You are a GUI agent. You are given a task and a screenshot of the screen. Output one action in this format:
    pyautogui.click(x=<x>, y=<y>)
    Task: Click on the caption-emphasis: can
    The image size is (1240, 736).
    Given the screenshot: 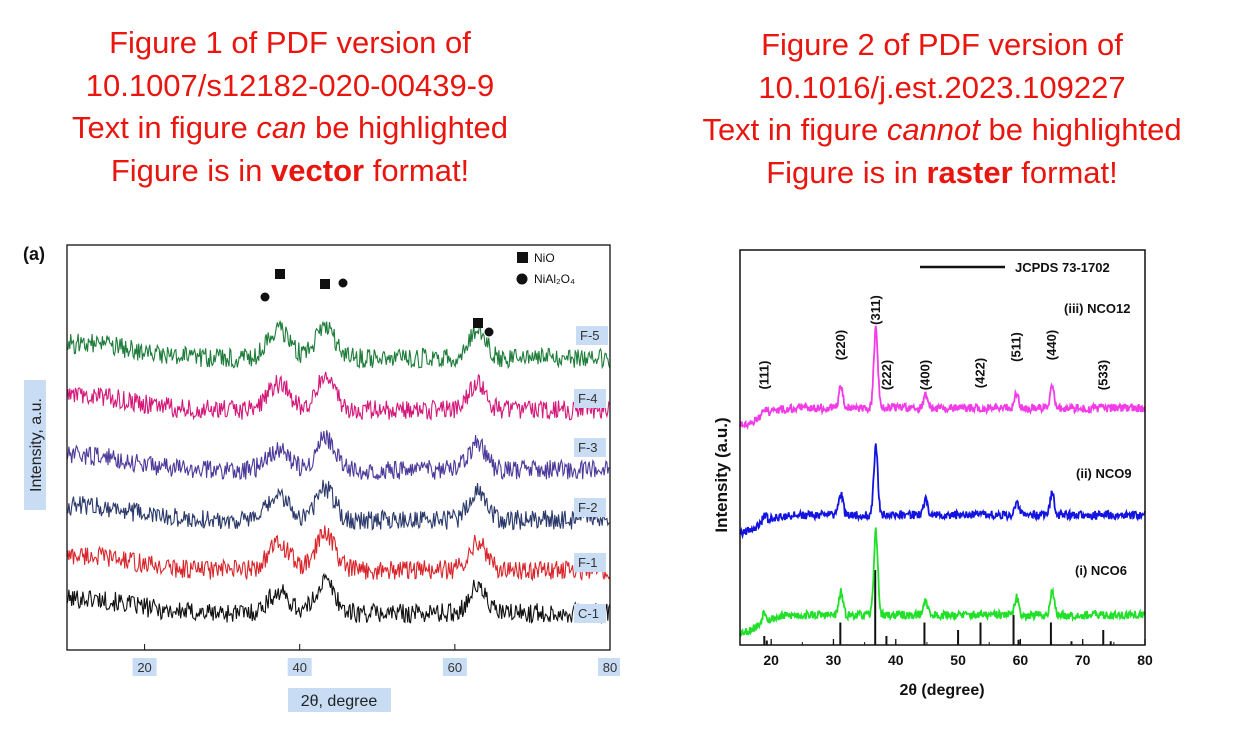 What is the action you would take?
    pyautogui.click(x=281, y=127)
    